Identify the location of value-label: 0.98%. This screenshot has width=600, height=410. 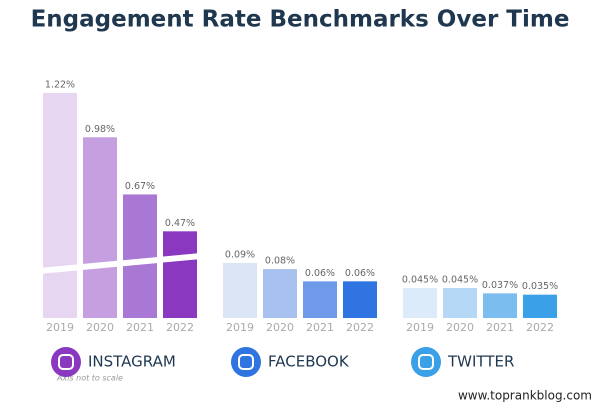
(100, 129).